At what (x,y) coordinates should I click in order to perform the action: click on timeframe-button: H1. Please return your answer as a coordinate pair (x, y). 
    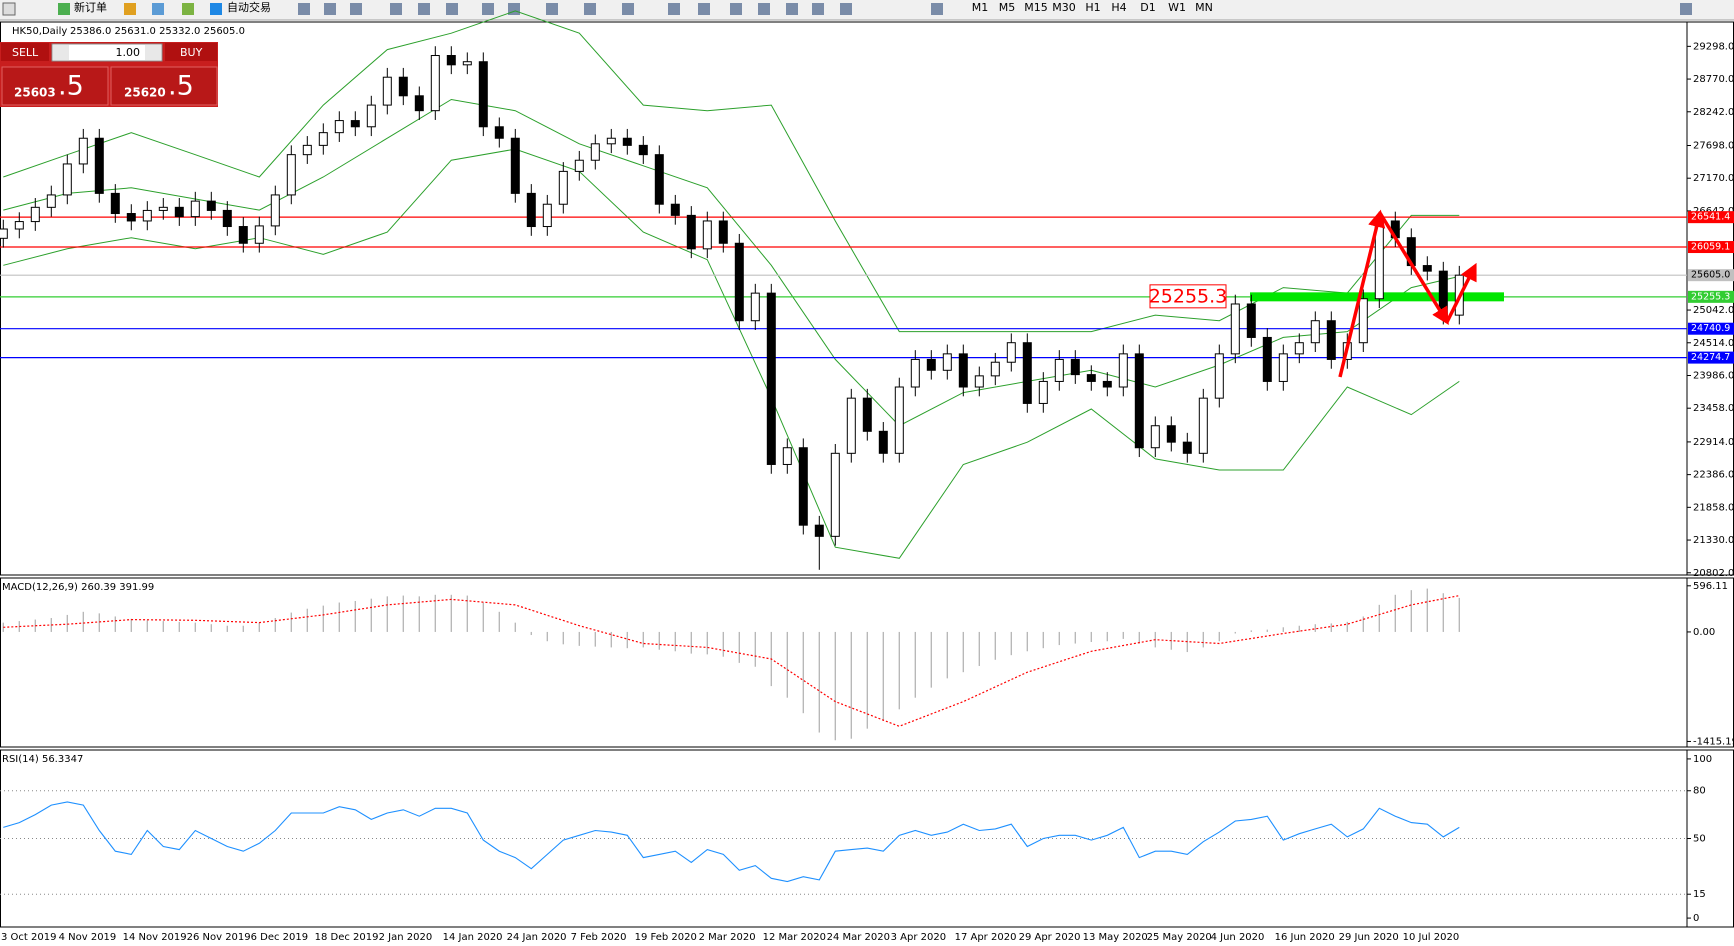
    Looking at the image, I should click on (1092, 7).